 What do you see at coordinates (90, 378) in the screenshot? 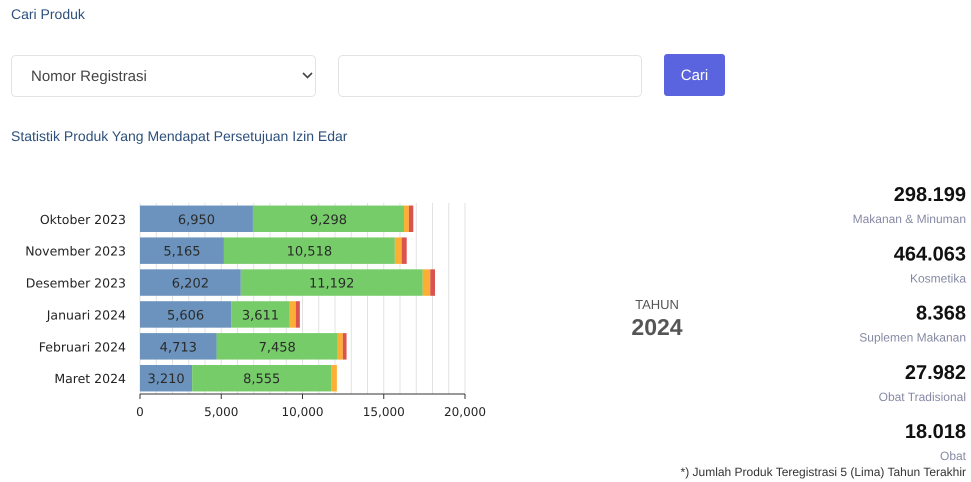
I see `y-tick-label: Maret 2024` at bounding box center [90, 378].